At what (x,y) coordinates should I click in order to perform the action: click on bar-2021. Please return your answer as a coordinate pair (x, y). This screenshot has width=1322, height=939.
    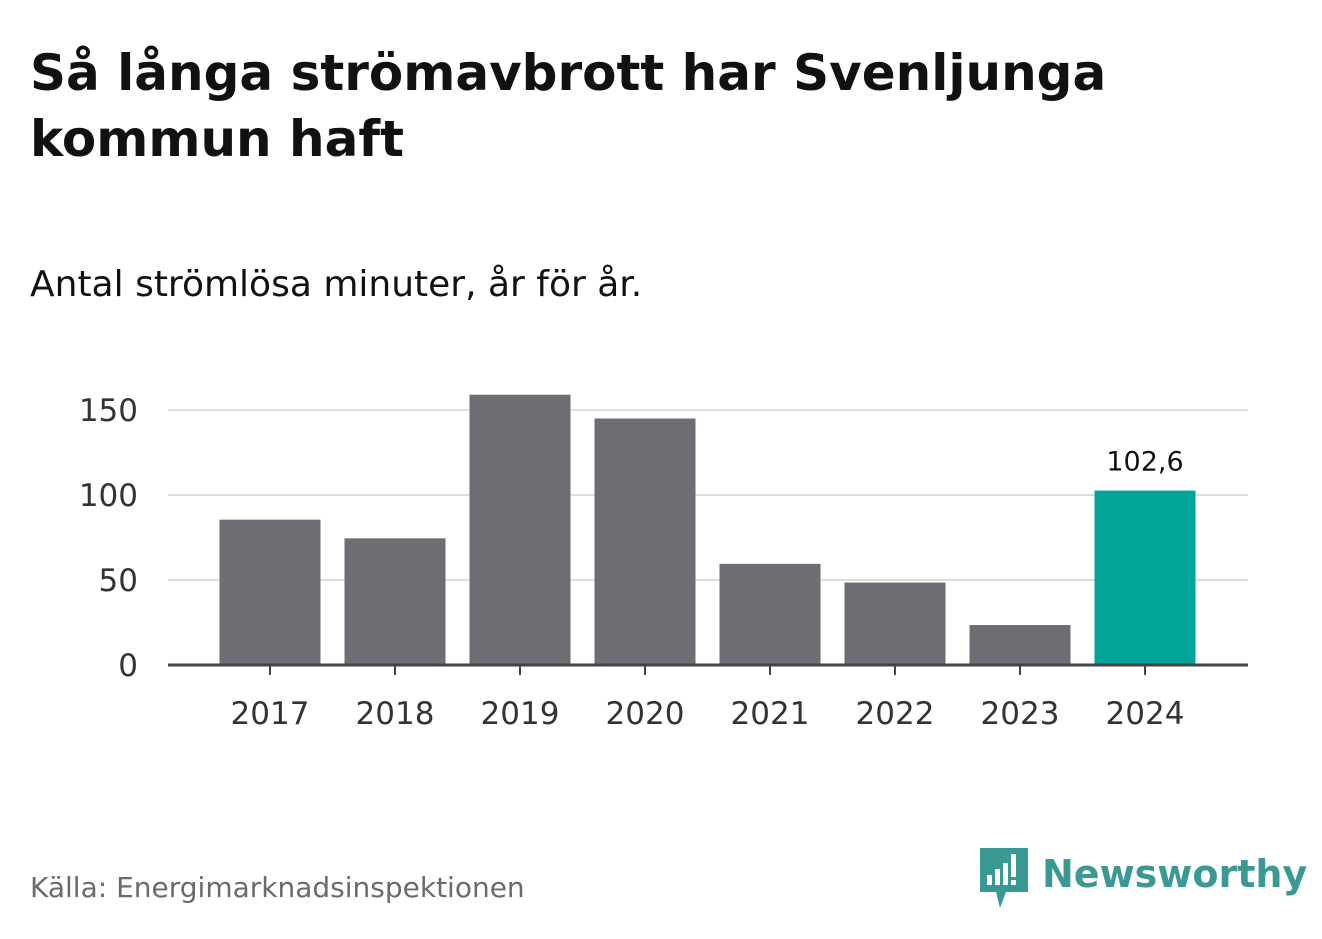
    Looking at the image, I should click on (770, 614).